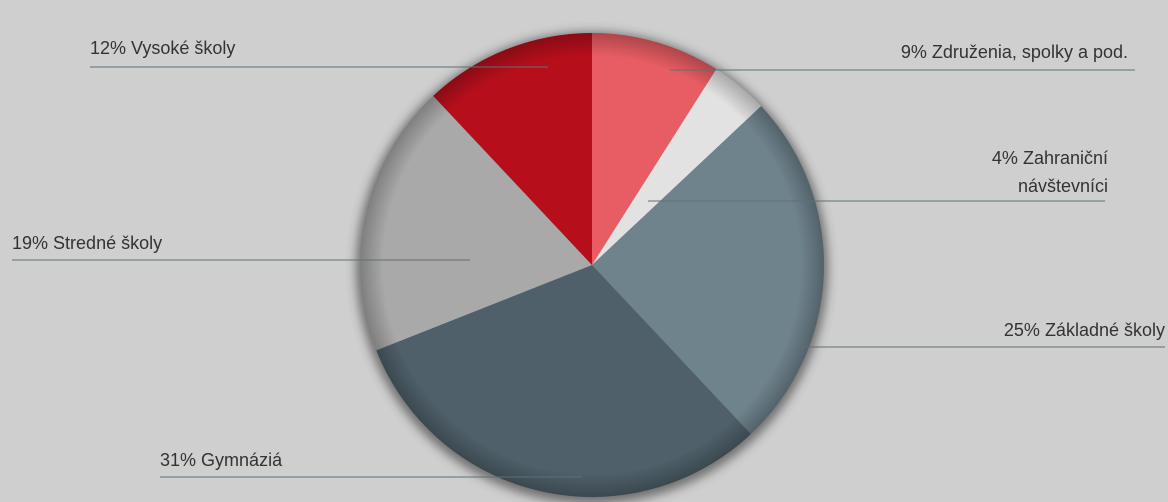 The image size is (1168, 502). I want to click on category-label: Vysoké školy, so click(183, 48).